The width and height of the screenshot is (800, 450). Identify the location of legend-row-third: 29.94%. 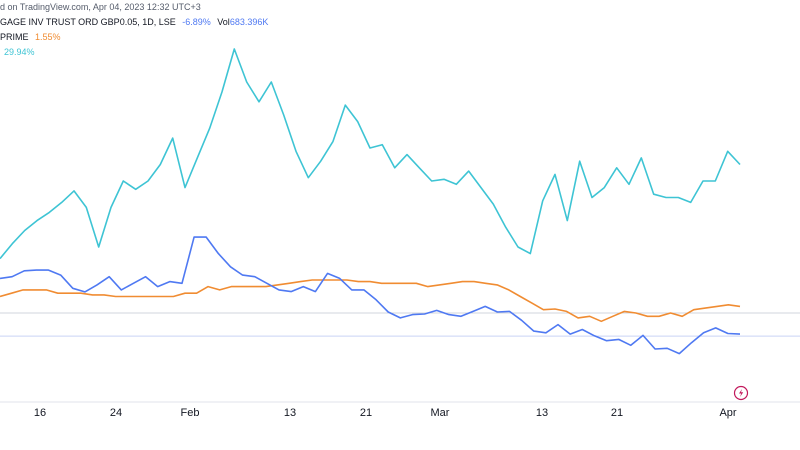
(134, 52).